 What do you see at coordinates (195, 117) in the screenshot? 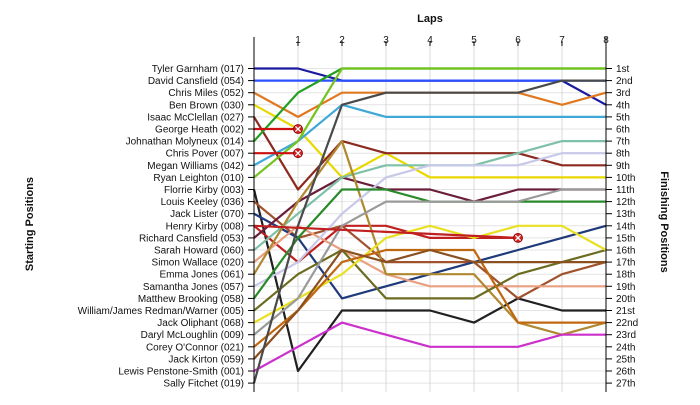
I see `starting-position-label: Isaac McClellan (027)` at bounding box center [195, 117].